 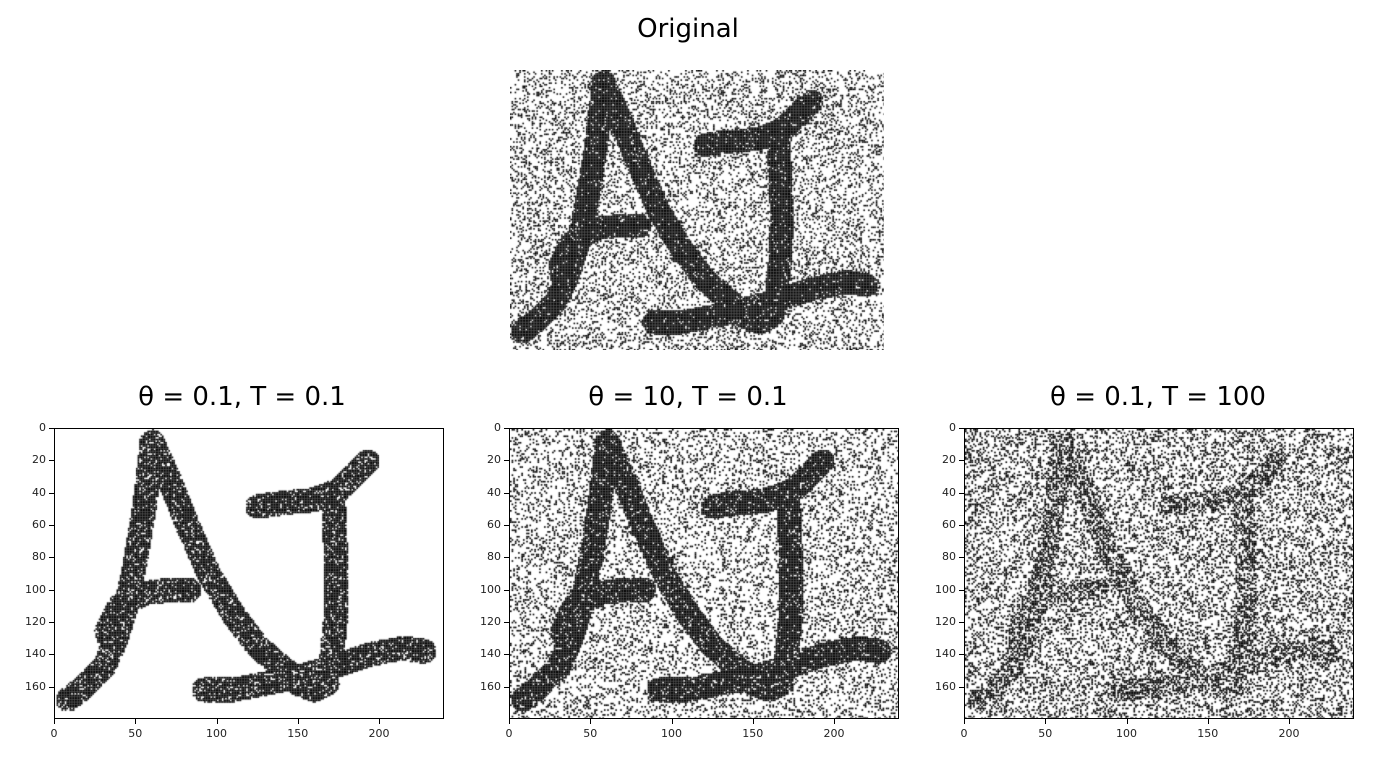 I want to click on panel-3-y-tick-120: 120, so click(x=945, y=621).